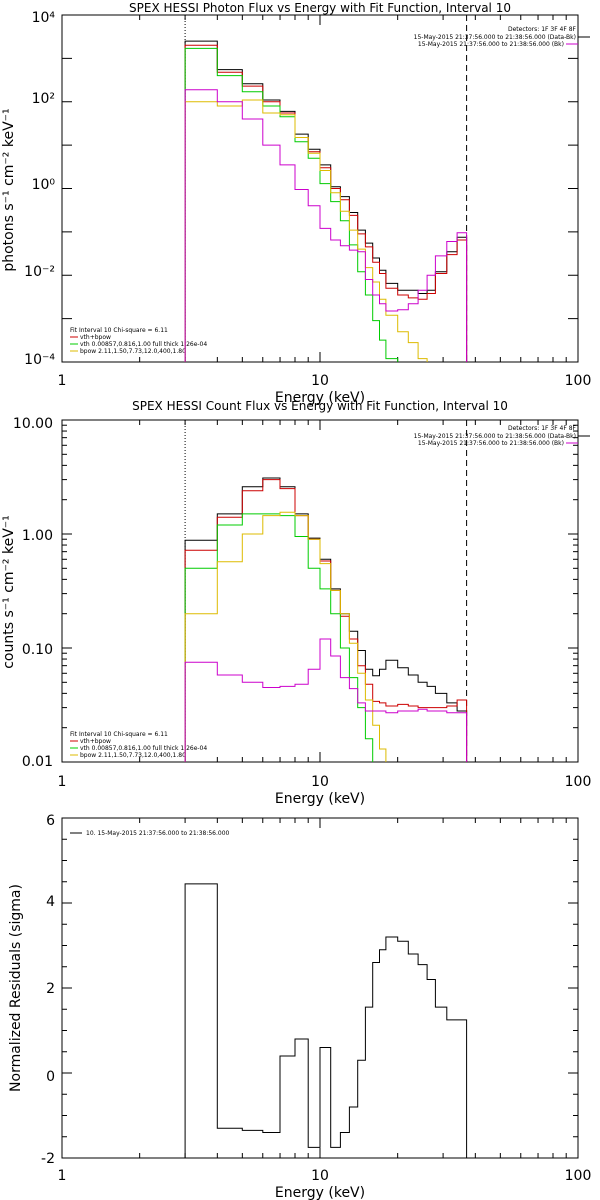  What do you see at coordinates (16, 988) in the screenshot?
I see `panel3-y-axis-label: Normalized Residuals (sigma)` at bounding box center [16, 988].